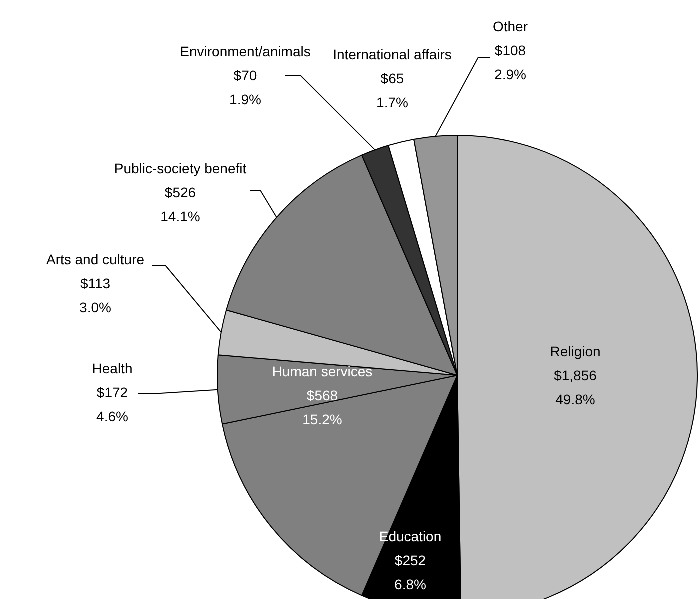 This screenshot has height=599, width=700. I want to click on data-label: $70 1.9%, so click(246, 88).